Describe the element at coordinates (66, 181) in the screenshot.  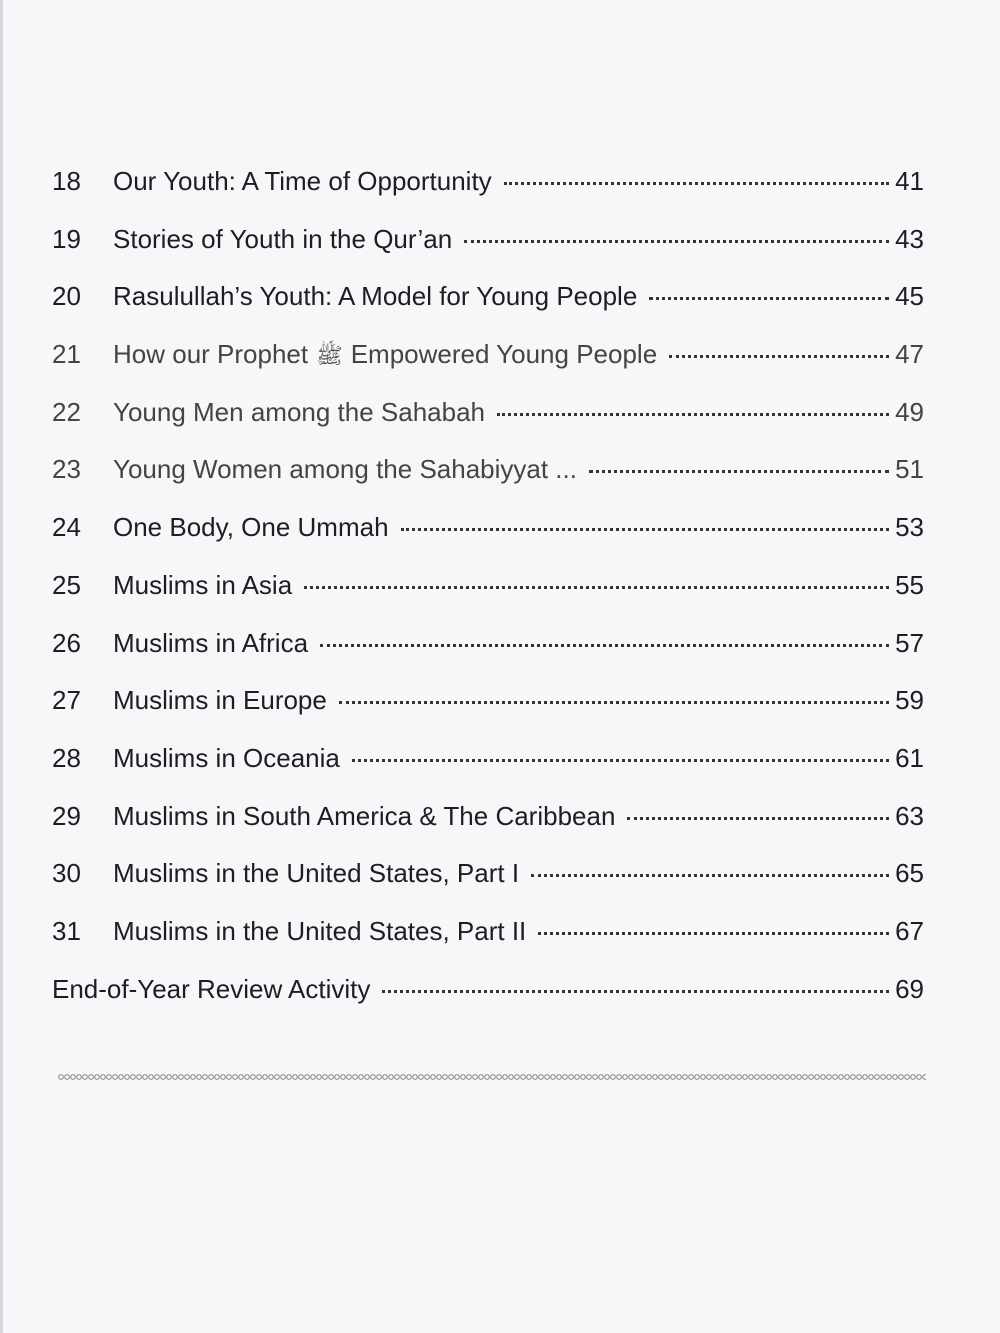
I see `chapter-number: 18` at that location.